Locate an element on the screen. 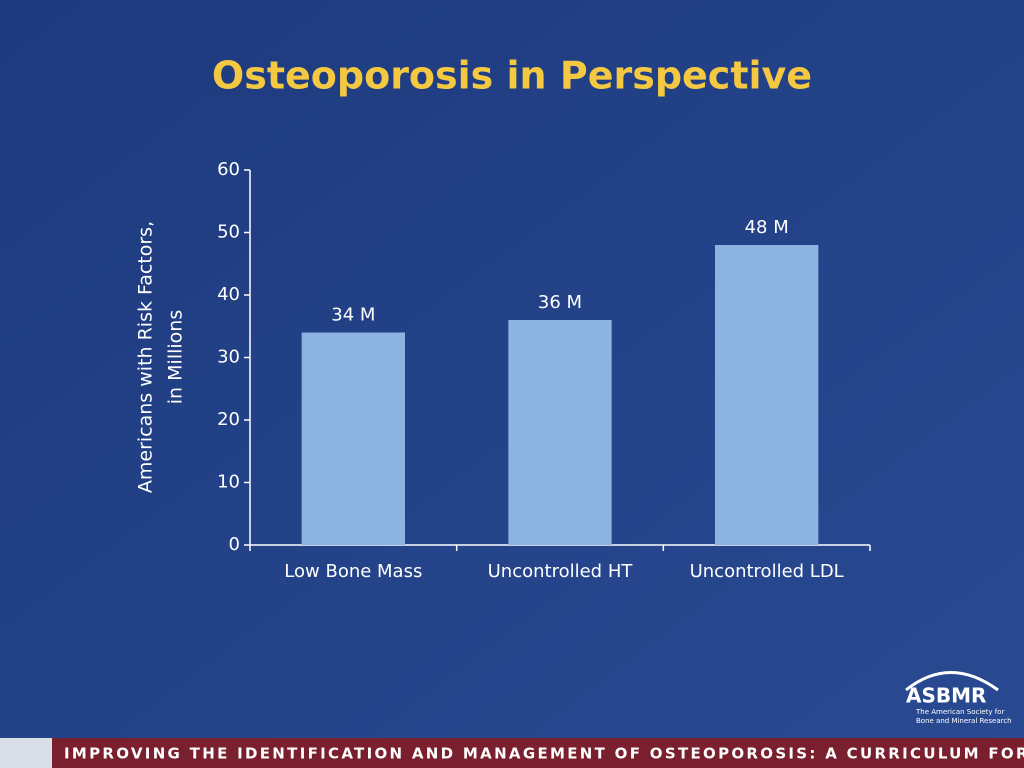 The width and height of the screenshot is (1024, 768). value-label: 36 M is located at coordinates (560, 302).